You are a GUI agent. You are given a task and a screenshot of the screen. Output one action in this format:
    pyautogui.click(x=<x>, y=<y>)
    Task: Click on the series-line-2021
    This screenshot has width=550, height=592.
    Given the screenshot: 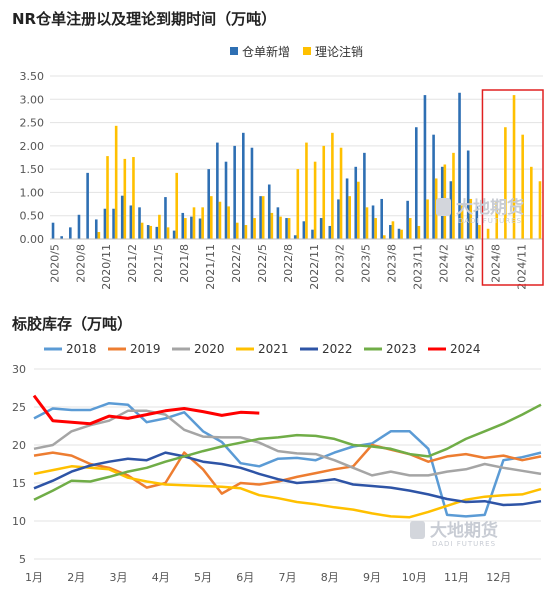 What is the action you would take?
    pyautogui.click(x=287, y=492)
    